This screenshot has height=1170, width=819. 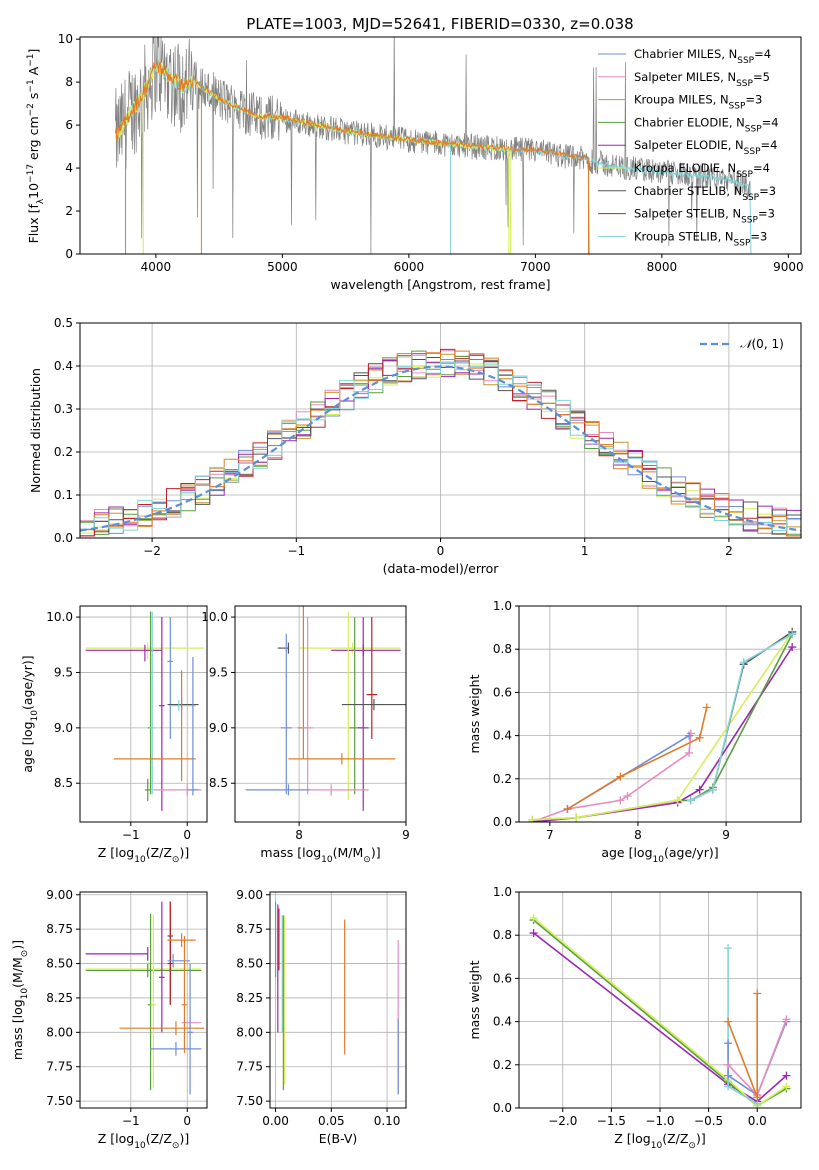 What do you see at coordinates (681, 100) in the screenshot?
I see `label-part: Kroupa MILES, N` at bounding box center [681, 100].